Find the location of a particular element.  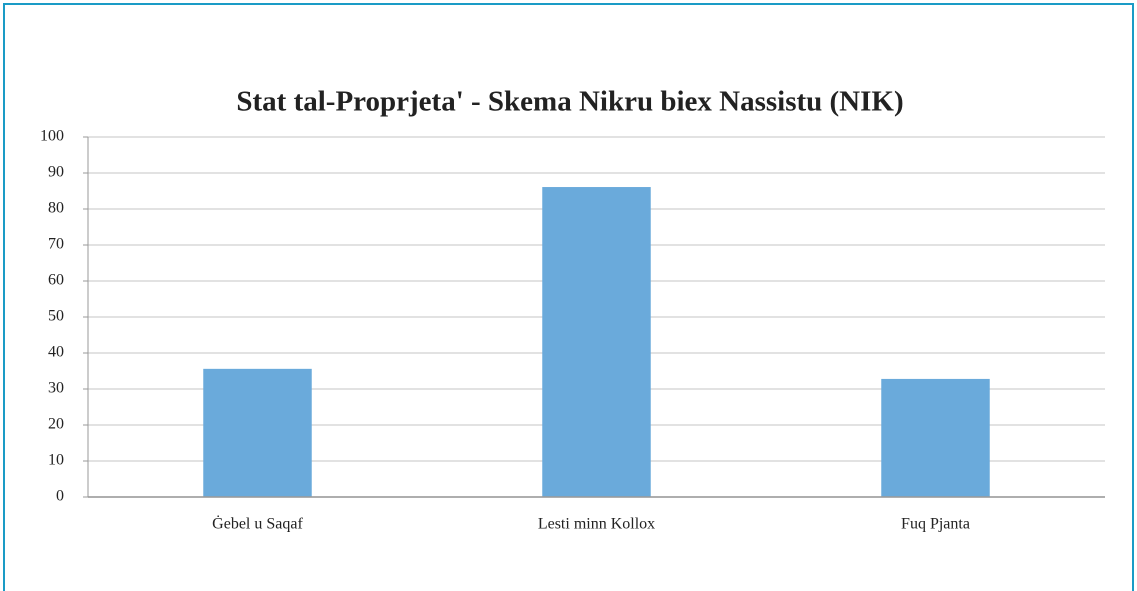

y-tick-label: 0 is located at coordinates (60, 496).